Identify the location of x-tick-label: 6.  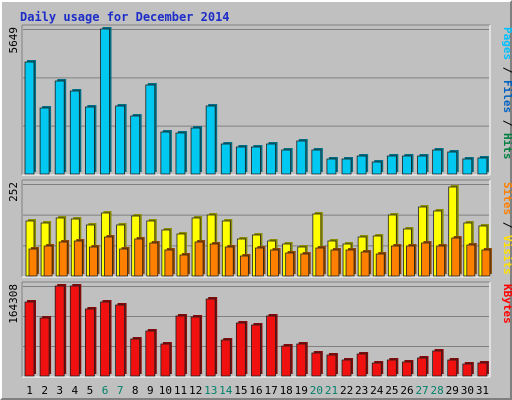
(105, 390).